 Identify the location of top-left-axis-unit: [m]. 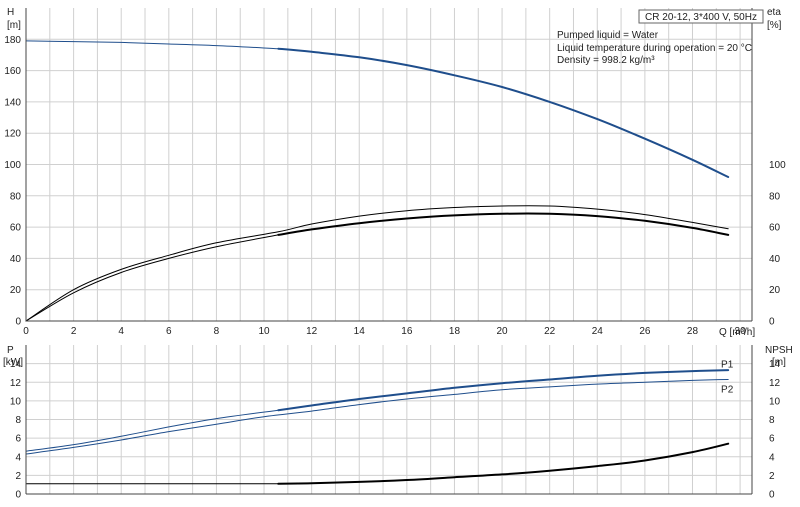
(14, 25).